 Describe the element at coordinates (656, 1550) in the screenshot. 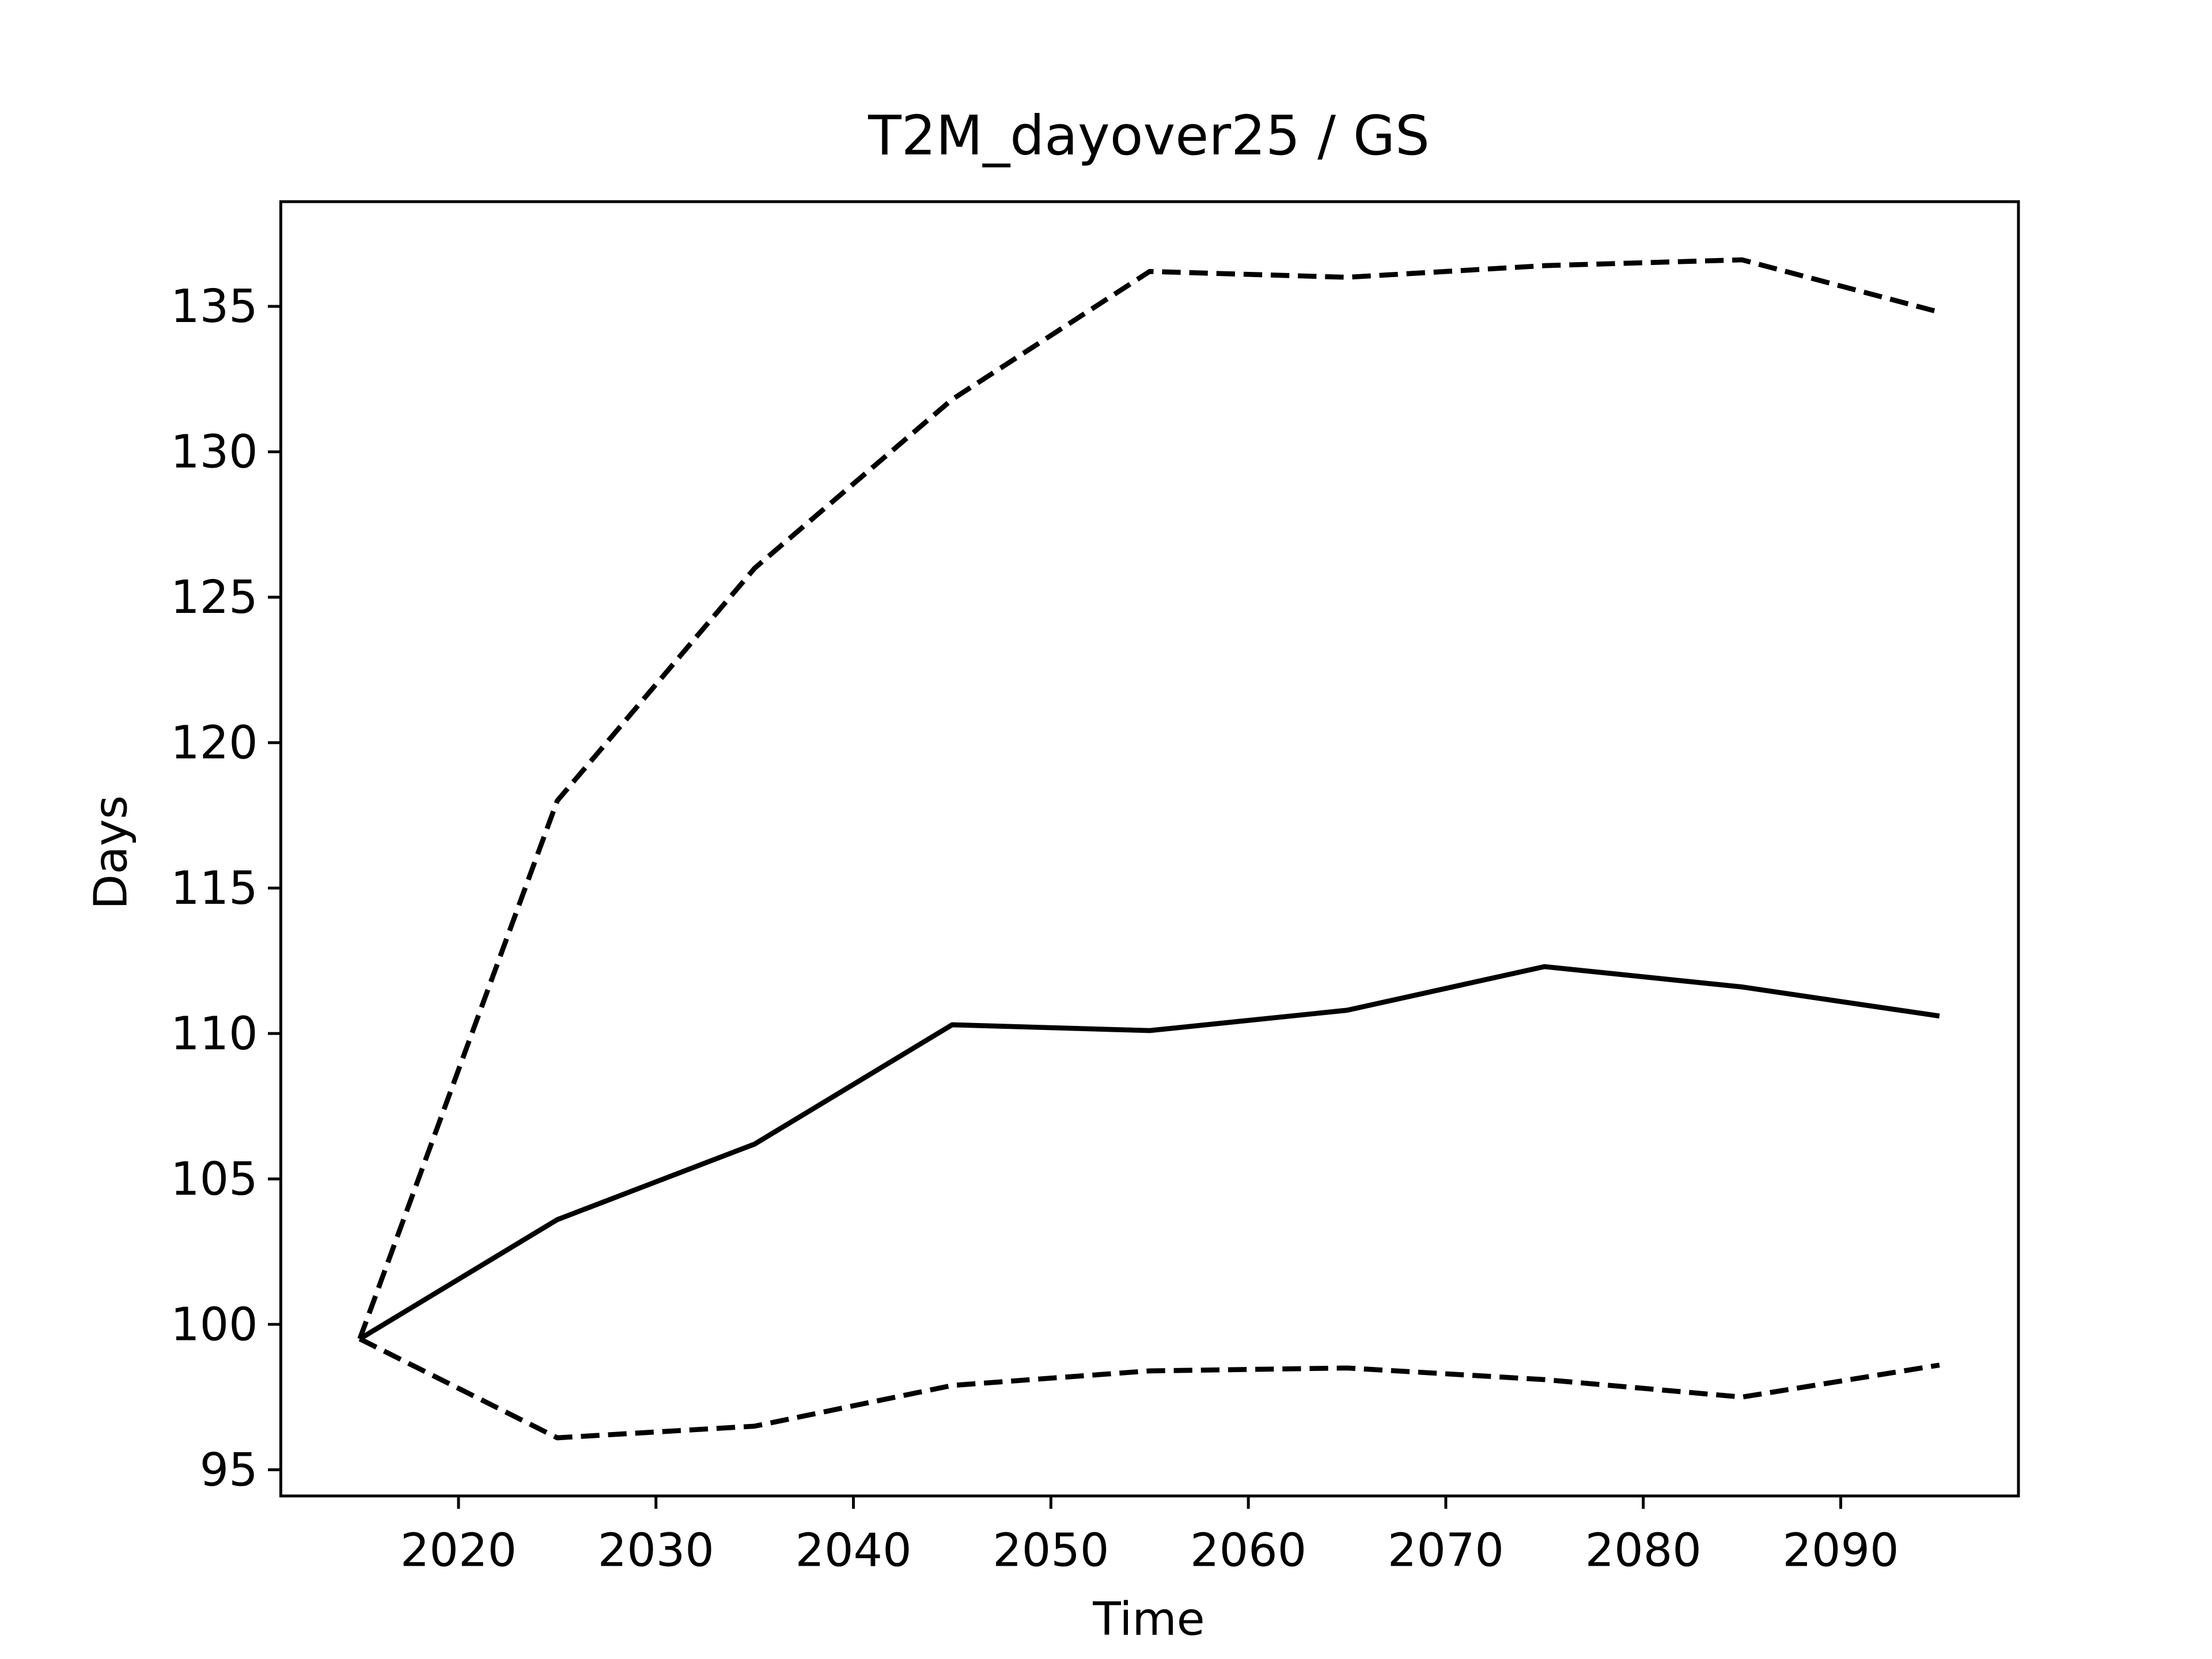

I see `x-tick-label: 2030` at that location.